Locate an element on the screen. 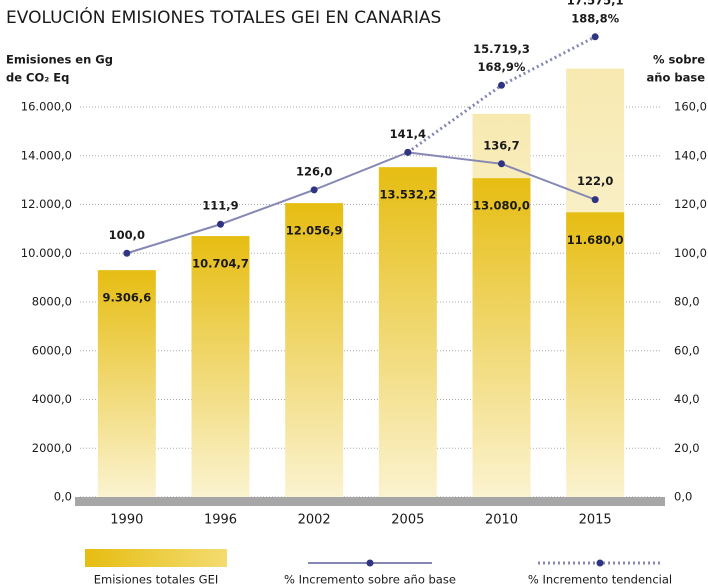  trend-value-label: 188,8% is located at coordinates (595, 18).